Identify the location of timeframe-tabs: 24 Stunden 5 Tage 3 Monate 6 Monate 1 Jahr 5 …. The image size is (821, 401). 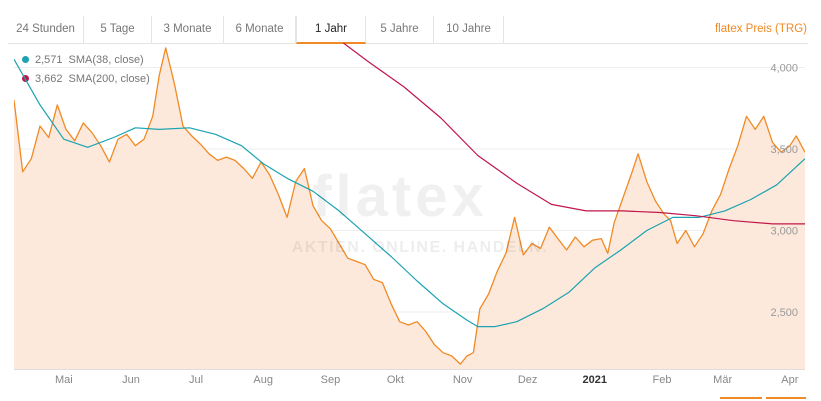
(408, 30).